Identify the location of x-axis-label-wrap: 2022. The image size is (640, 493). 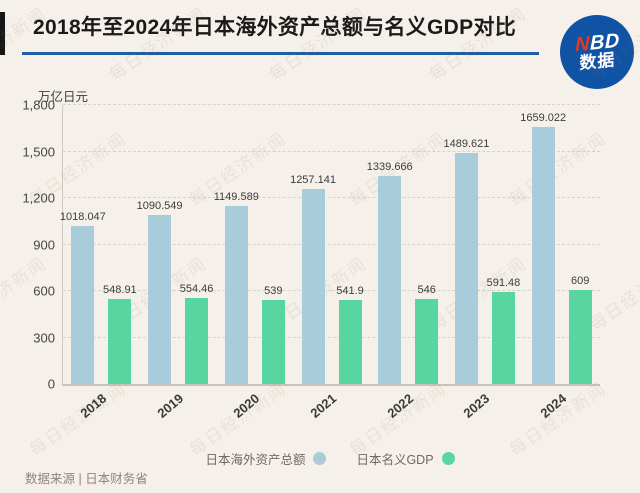
(408, 402).